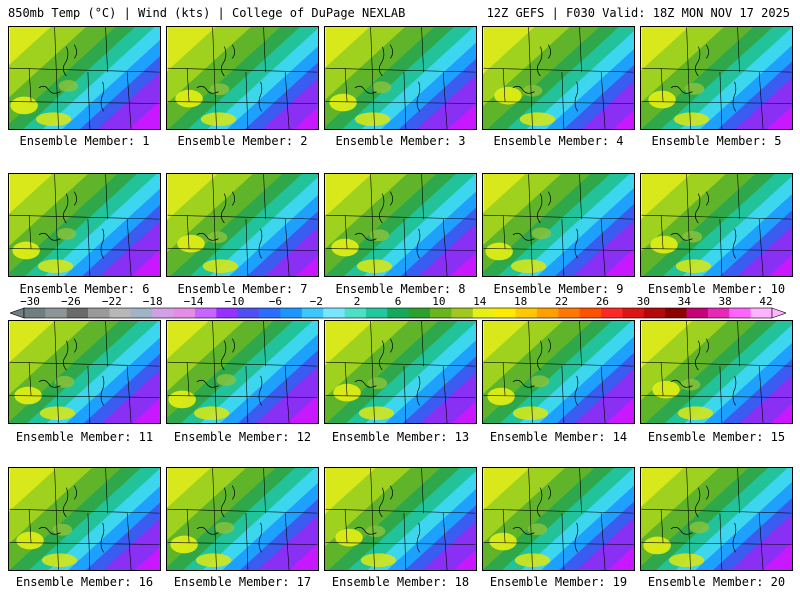 This screenshot has width=800, height=600. Describe the element at coordinates (242, 141) in the screenshot. I see `ensemble-member-label: Ensemble Member: 2` at that location.